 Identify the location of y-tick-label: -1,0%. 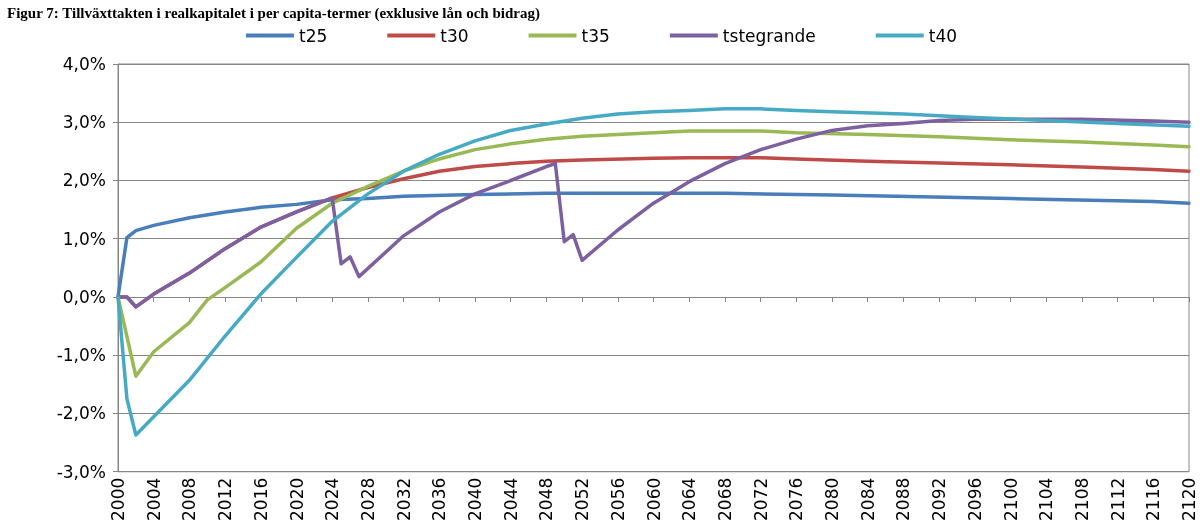
(81, 355).